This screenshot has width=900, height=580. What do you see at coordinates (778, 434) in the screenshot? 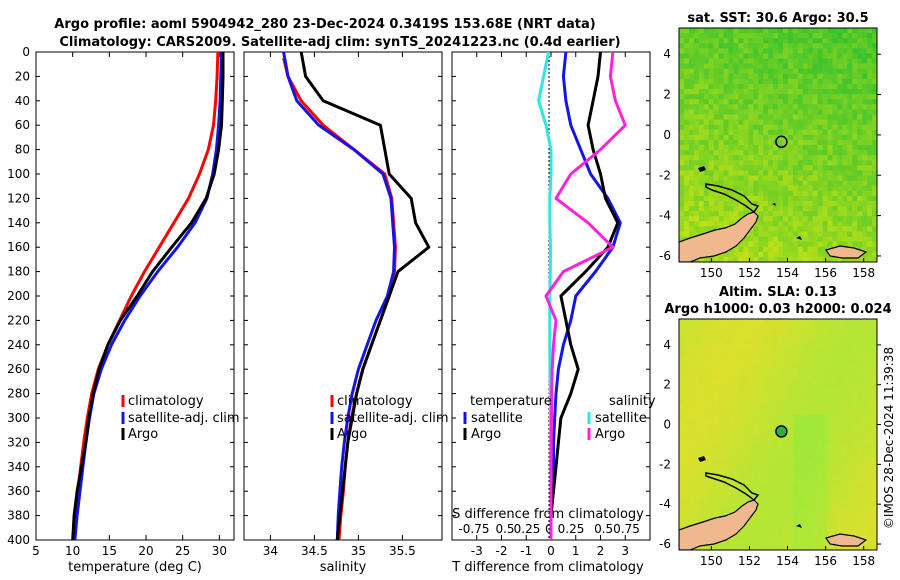
I see `sla-heatmap-cells` at bounding box center [778, 434].